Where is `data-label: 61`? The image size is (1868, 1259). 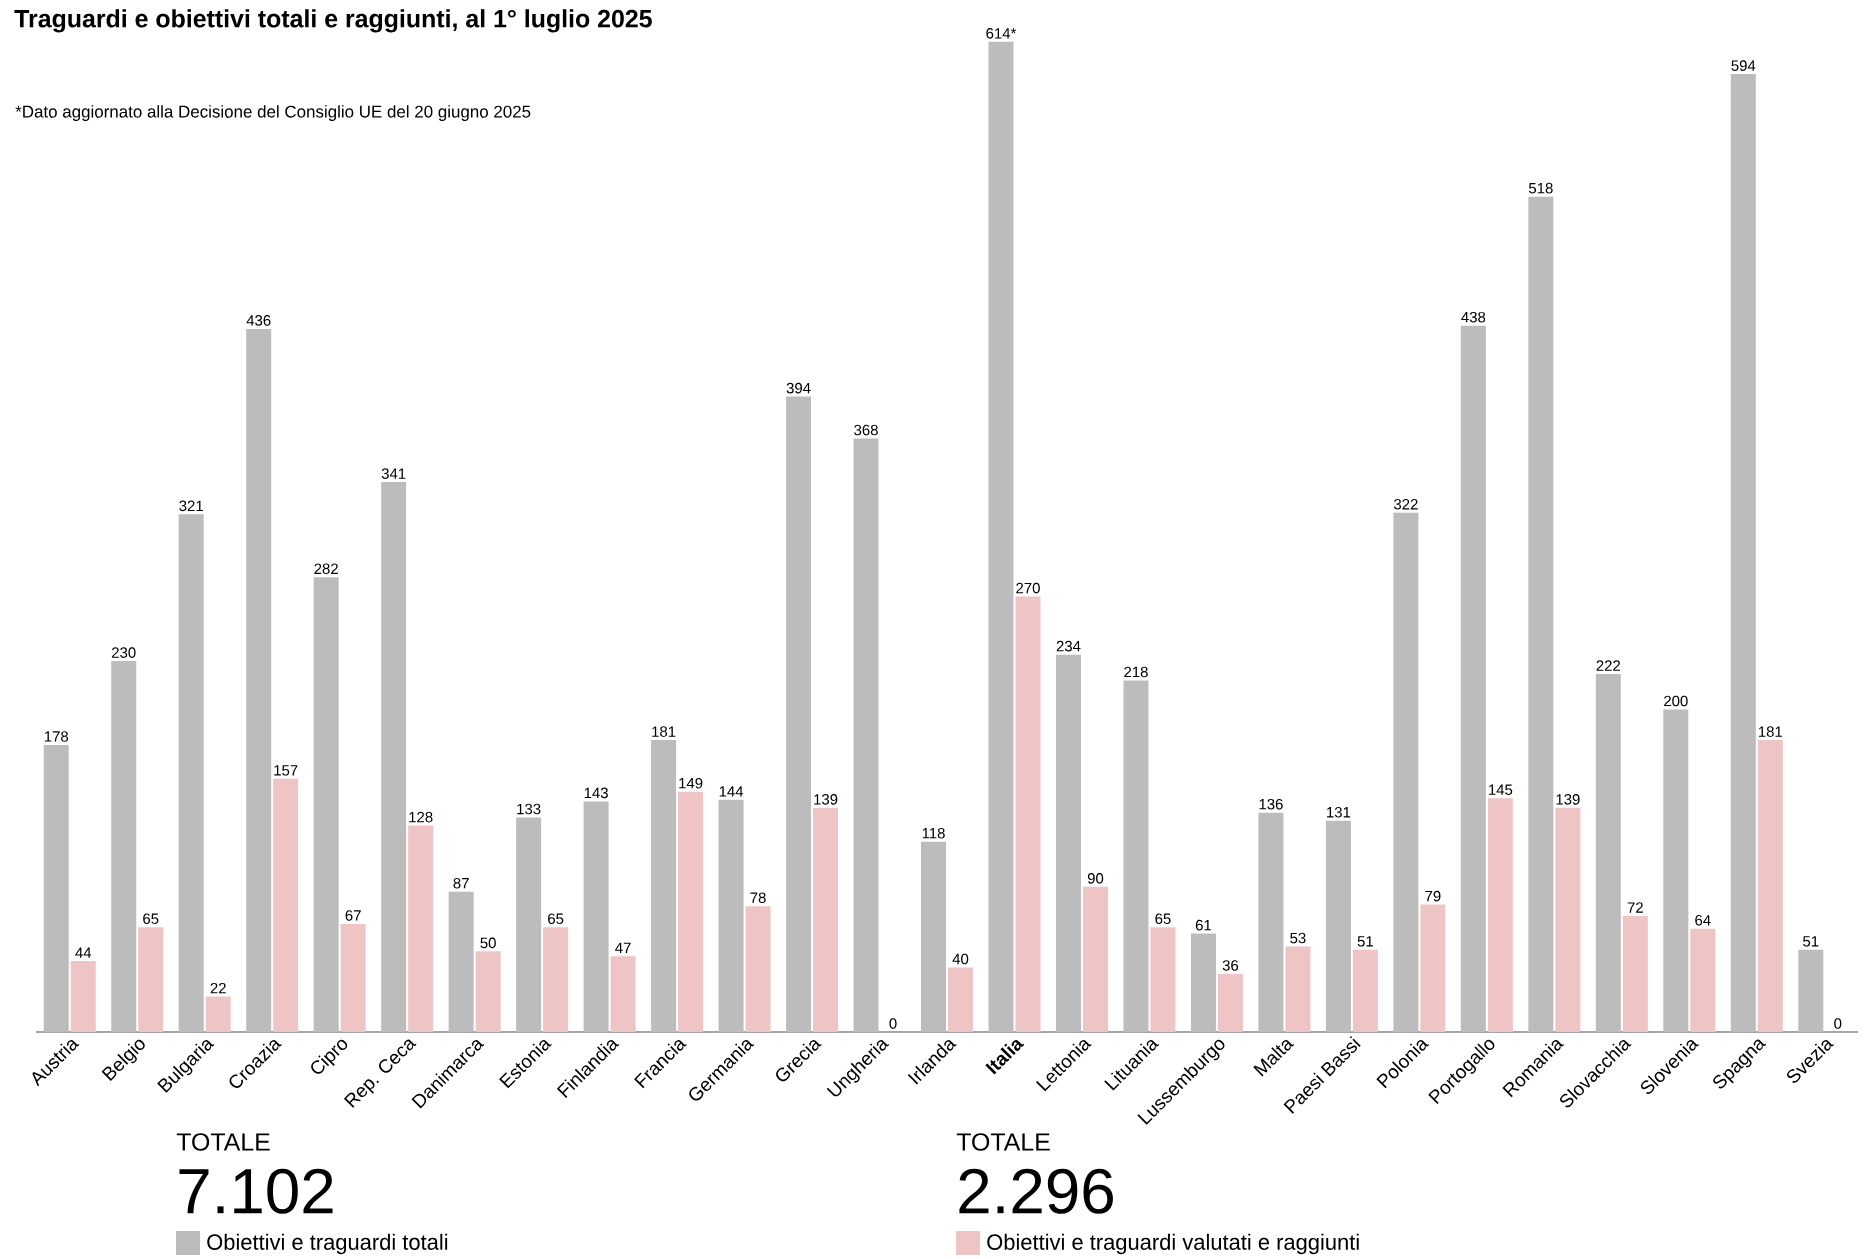 data-label: 61 is located at coordinates (1203, 925).